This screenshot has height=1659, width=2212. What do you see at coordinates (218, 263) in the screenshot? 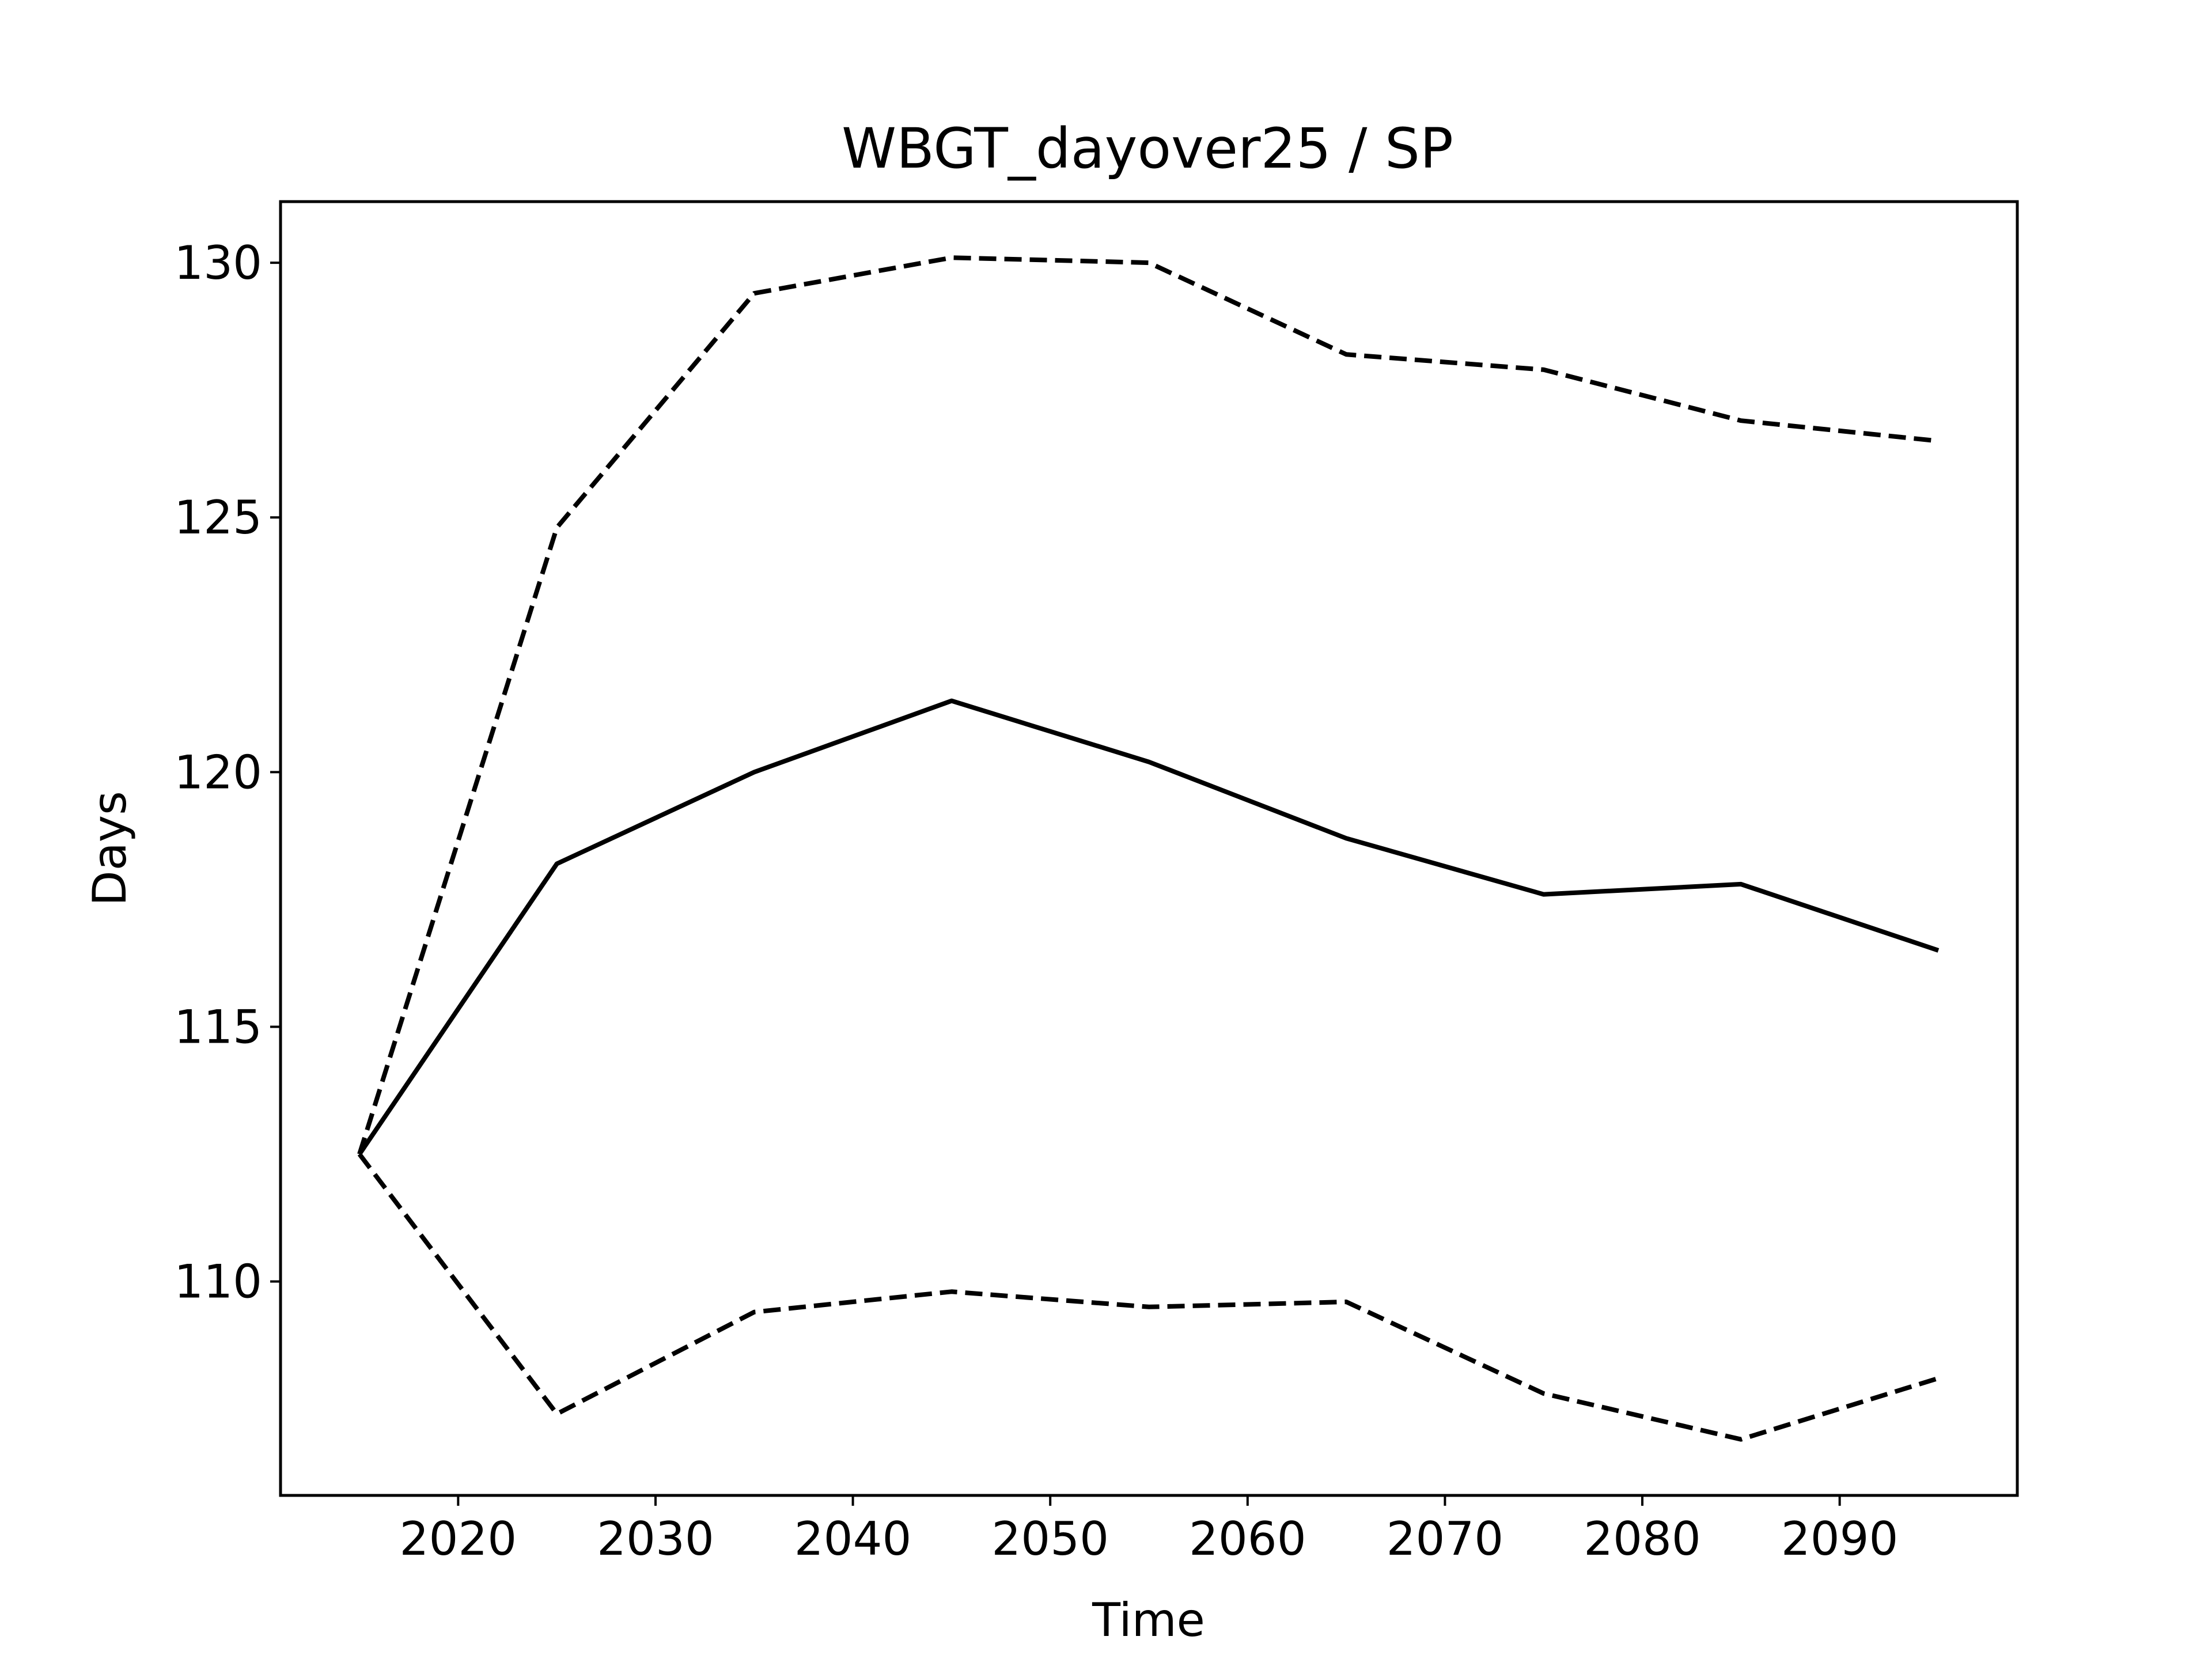
I see `y-tick-label: 130` at bounding box center [218, 263].